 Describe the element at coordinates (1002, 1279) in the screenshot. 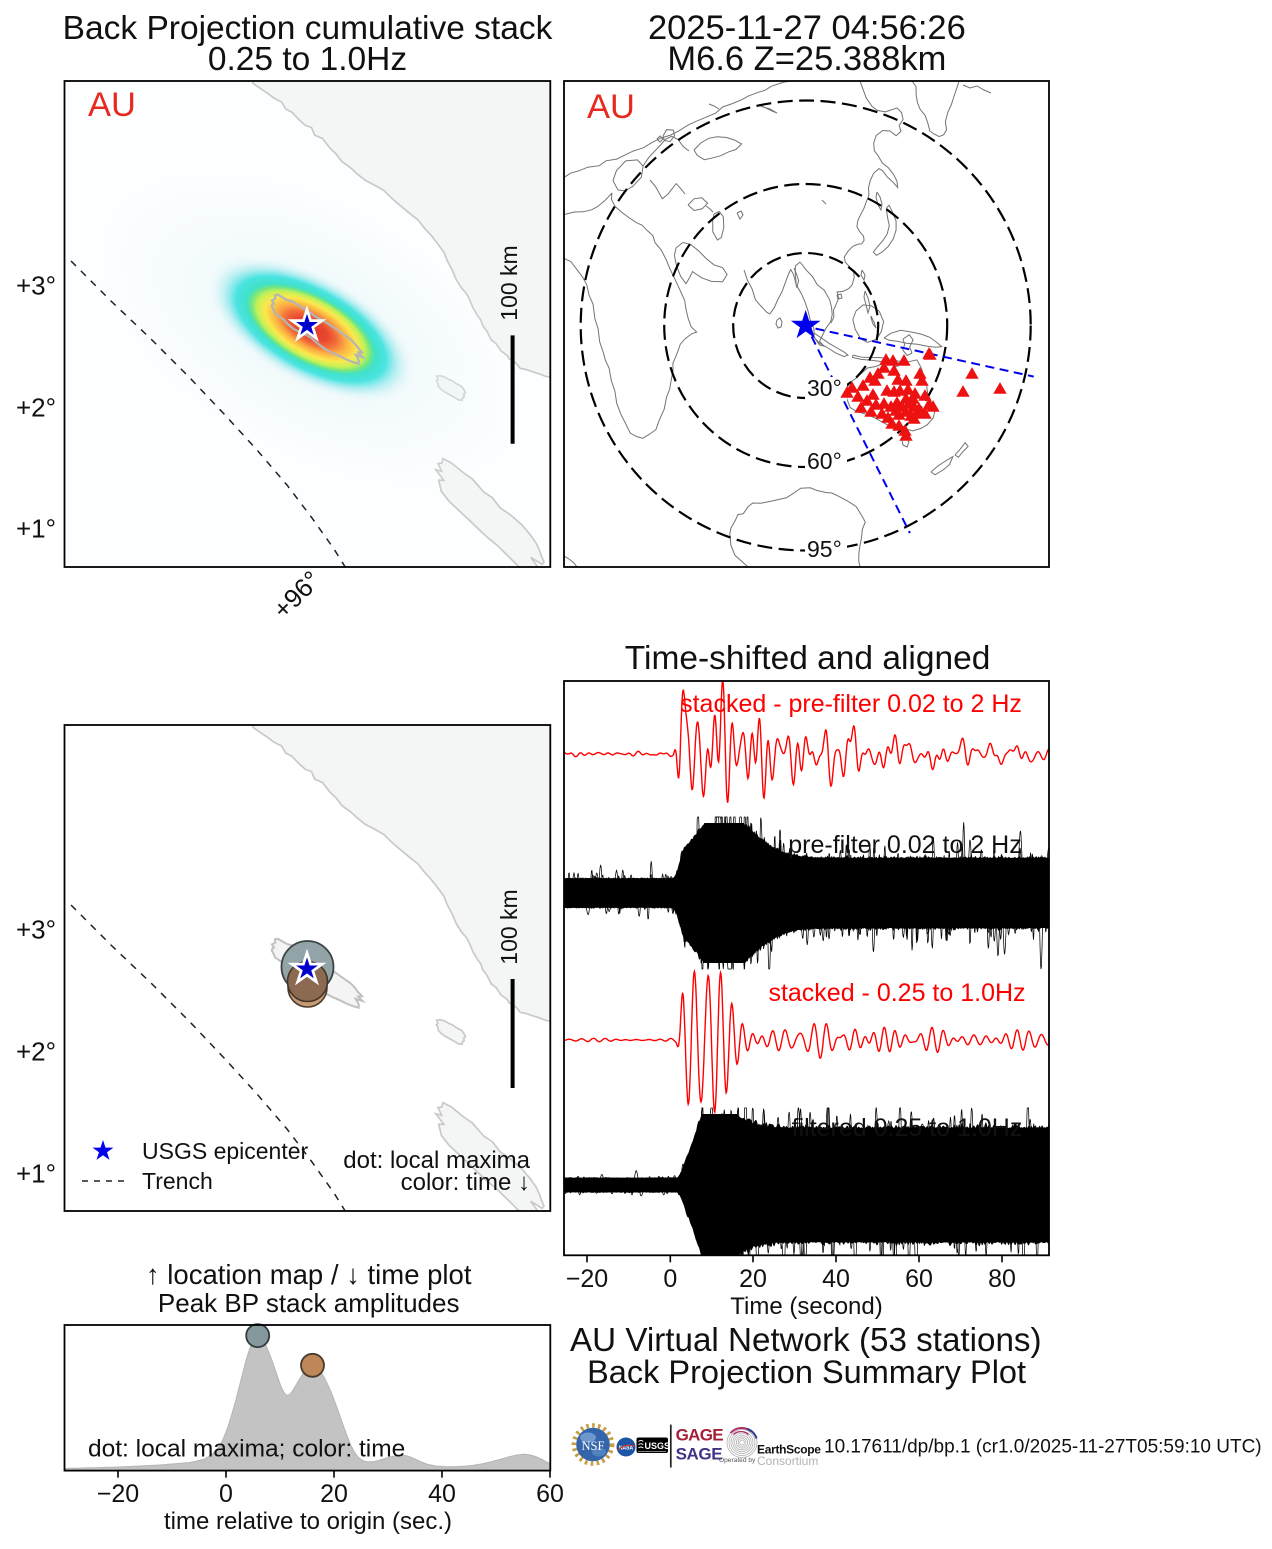

I see `svg-text: 80` at that location.